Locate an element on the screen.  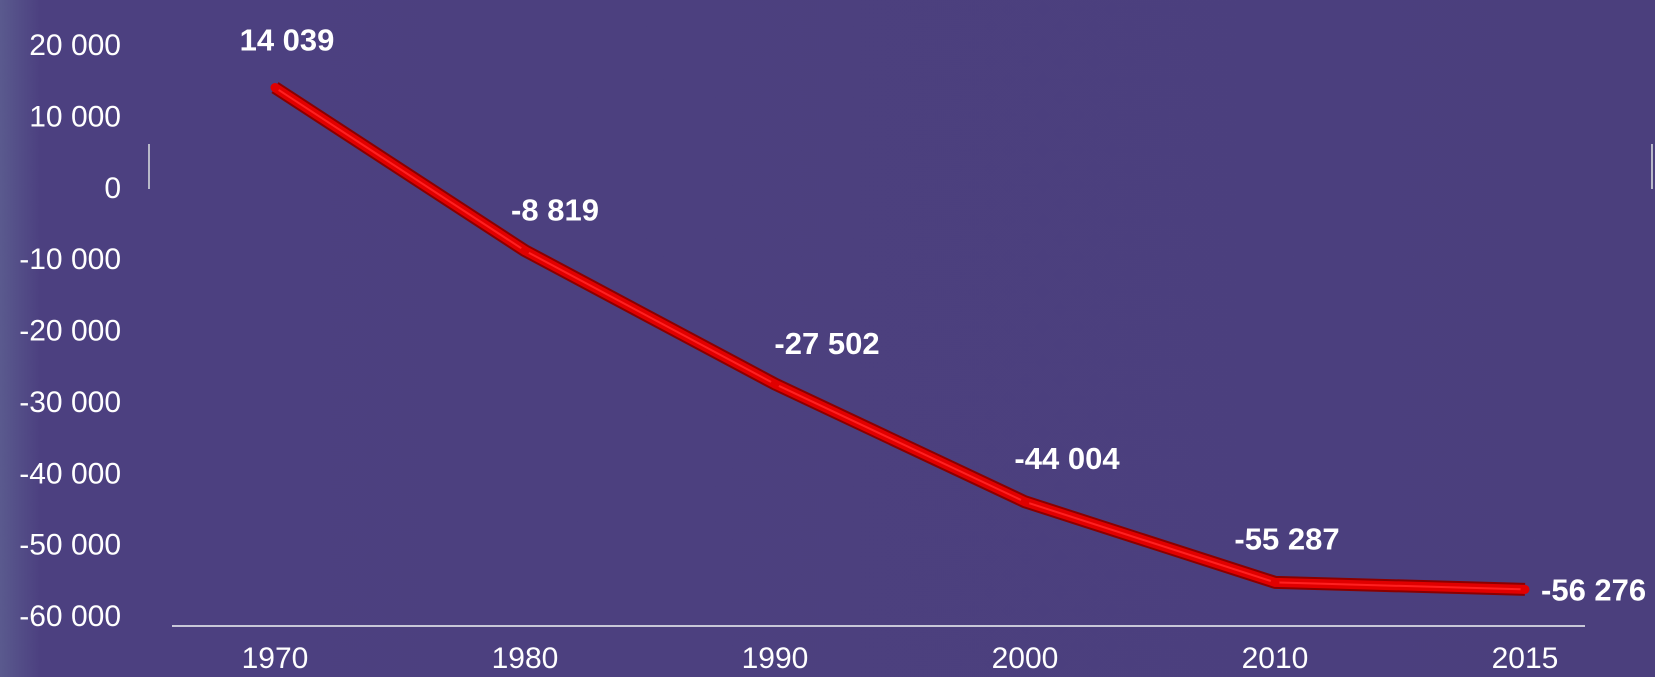
x-tick-label: 1970 is located at coordinates (275, 657).